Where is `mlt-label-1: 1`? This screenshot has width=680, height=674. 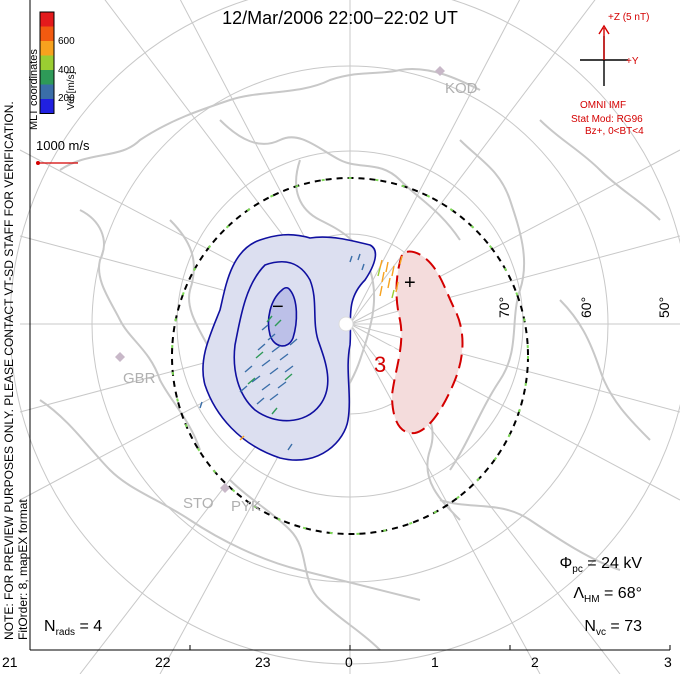
mlt-label-1: 1 is located at coordinates (435, 662).